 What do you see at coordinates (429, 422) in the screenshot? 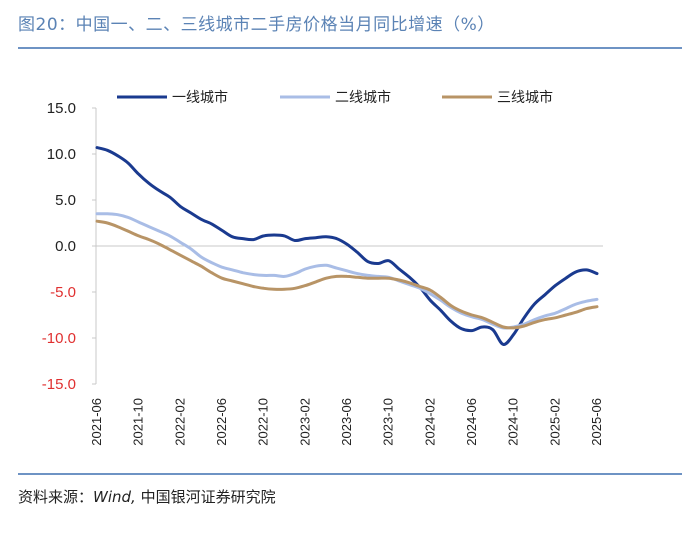
I see `x-tick-label: 2024-02` at bounding box center [429, 422].